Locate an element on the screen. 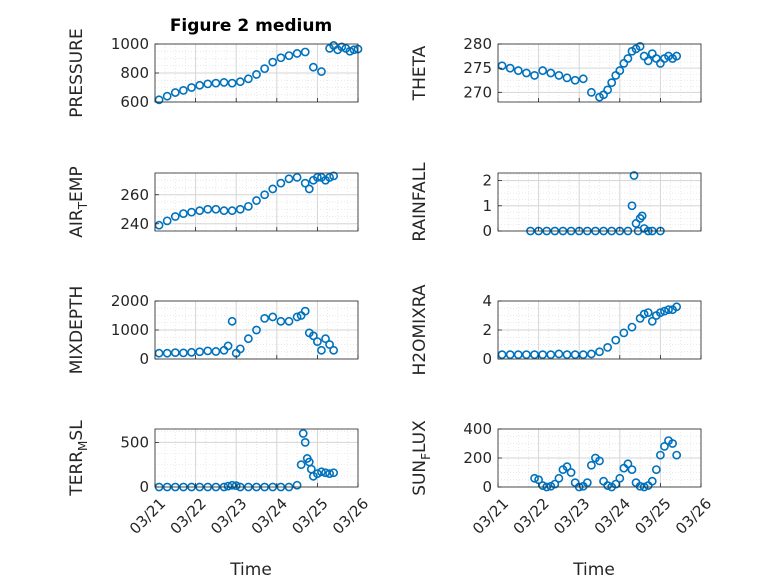  plot-area is located at coordinates (599, 202).